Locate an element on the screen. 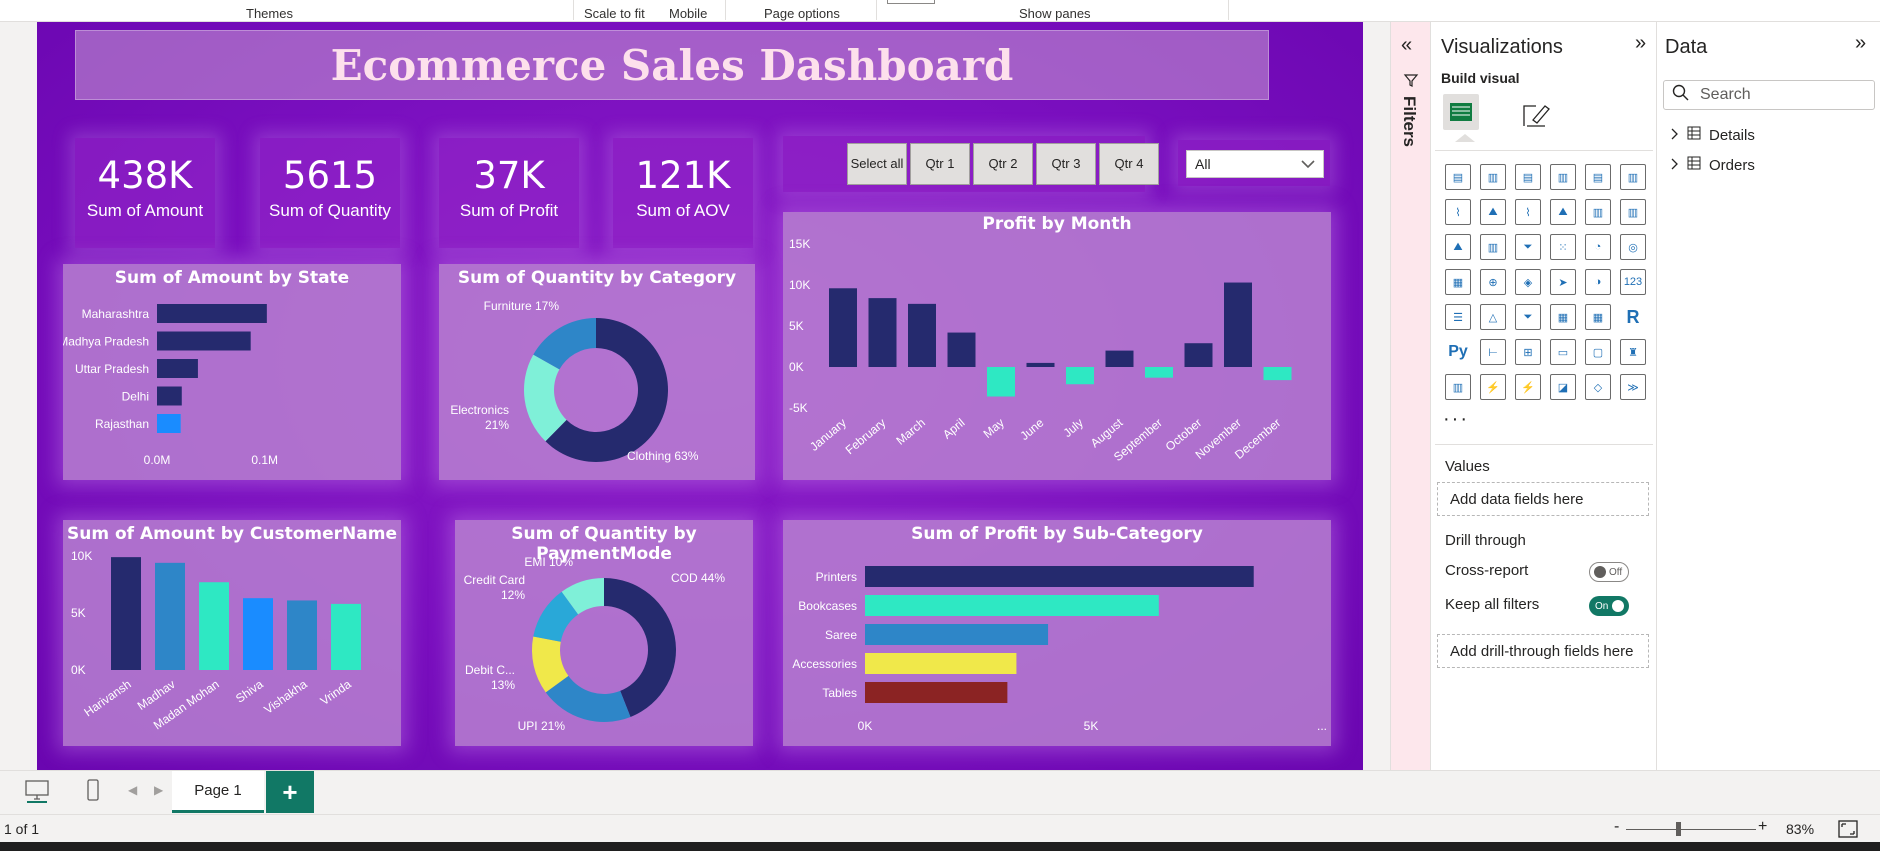  slicer-select-all: Select all is located at coordinates (877, 164).